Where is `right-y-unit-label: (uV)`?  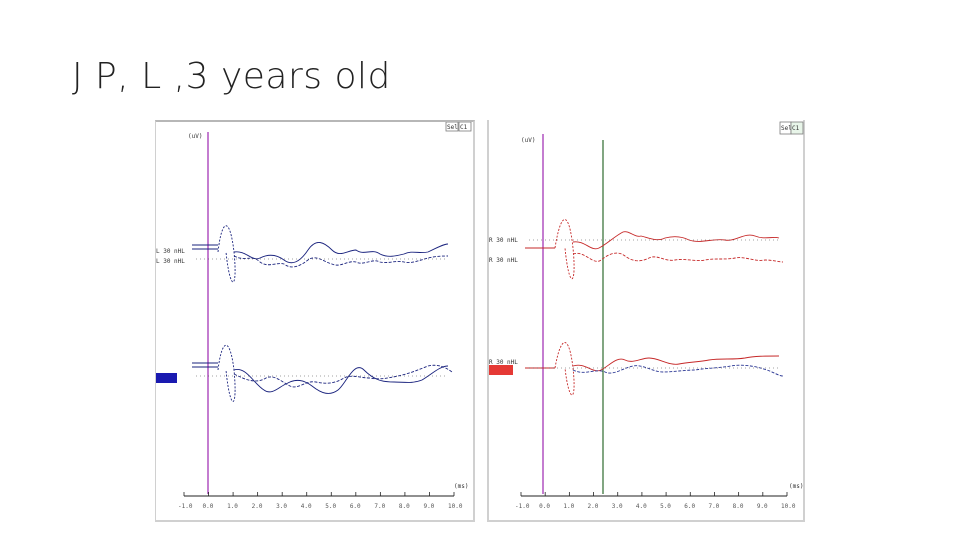
right-y-unit-label: (uV) is located at coordinates (528, 140).